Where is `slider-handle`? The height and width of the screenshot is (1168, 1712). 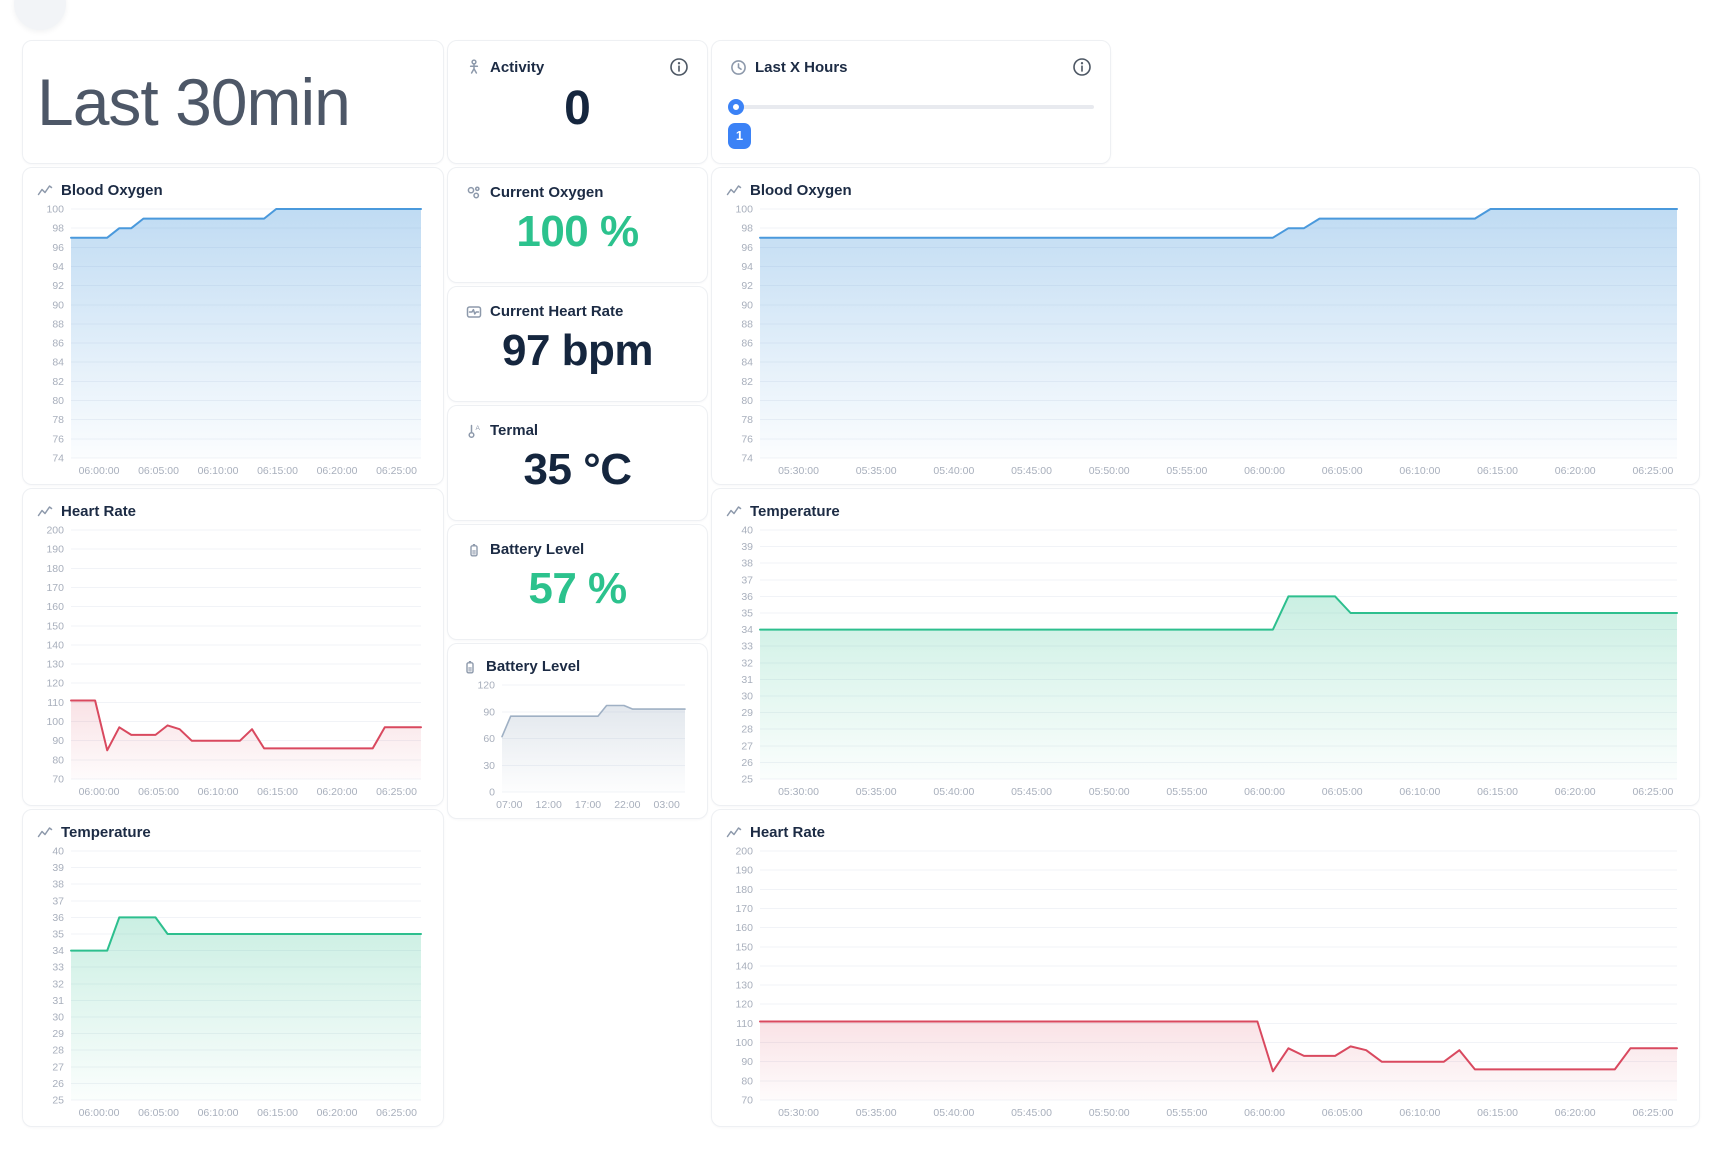
slider-handle is located at coordinates (736, 107).